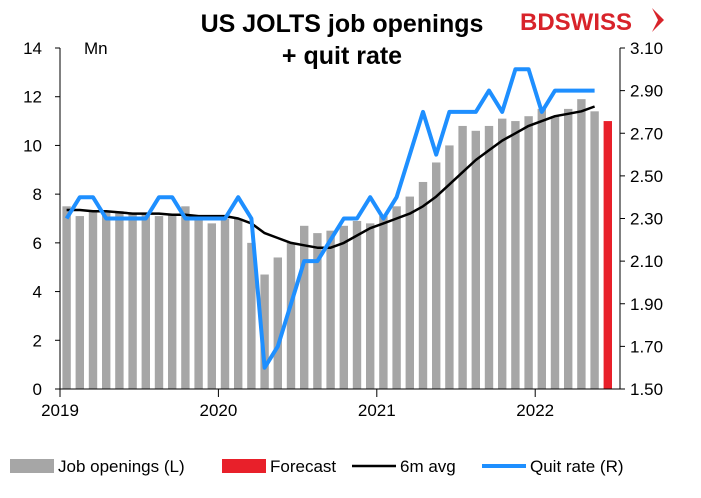  What do you see at coordinates (577, 466) in the screenshot?
I see `legend-quit-rate-label: Quit rate (R)` at bounding box center [577, 466].